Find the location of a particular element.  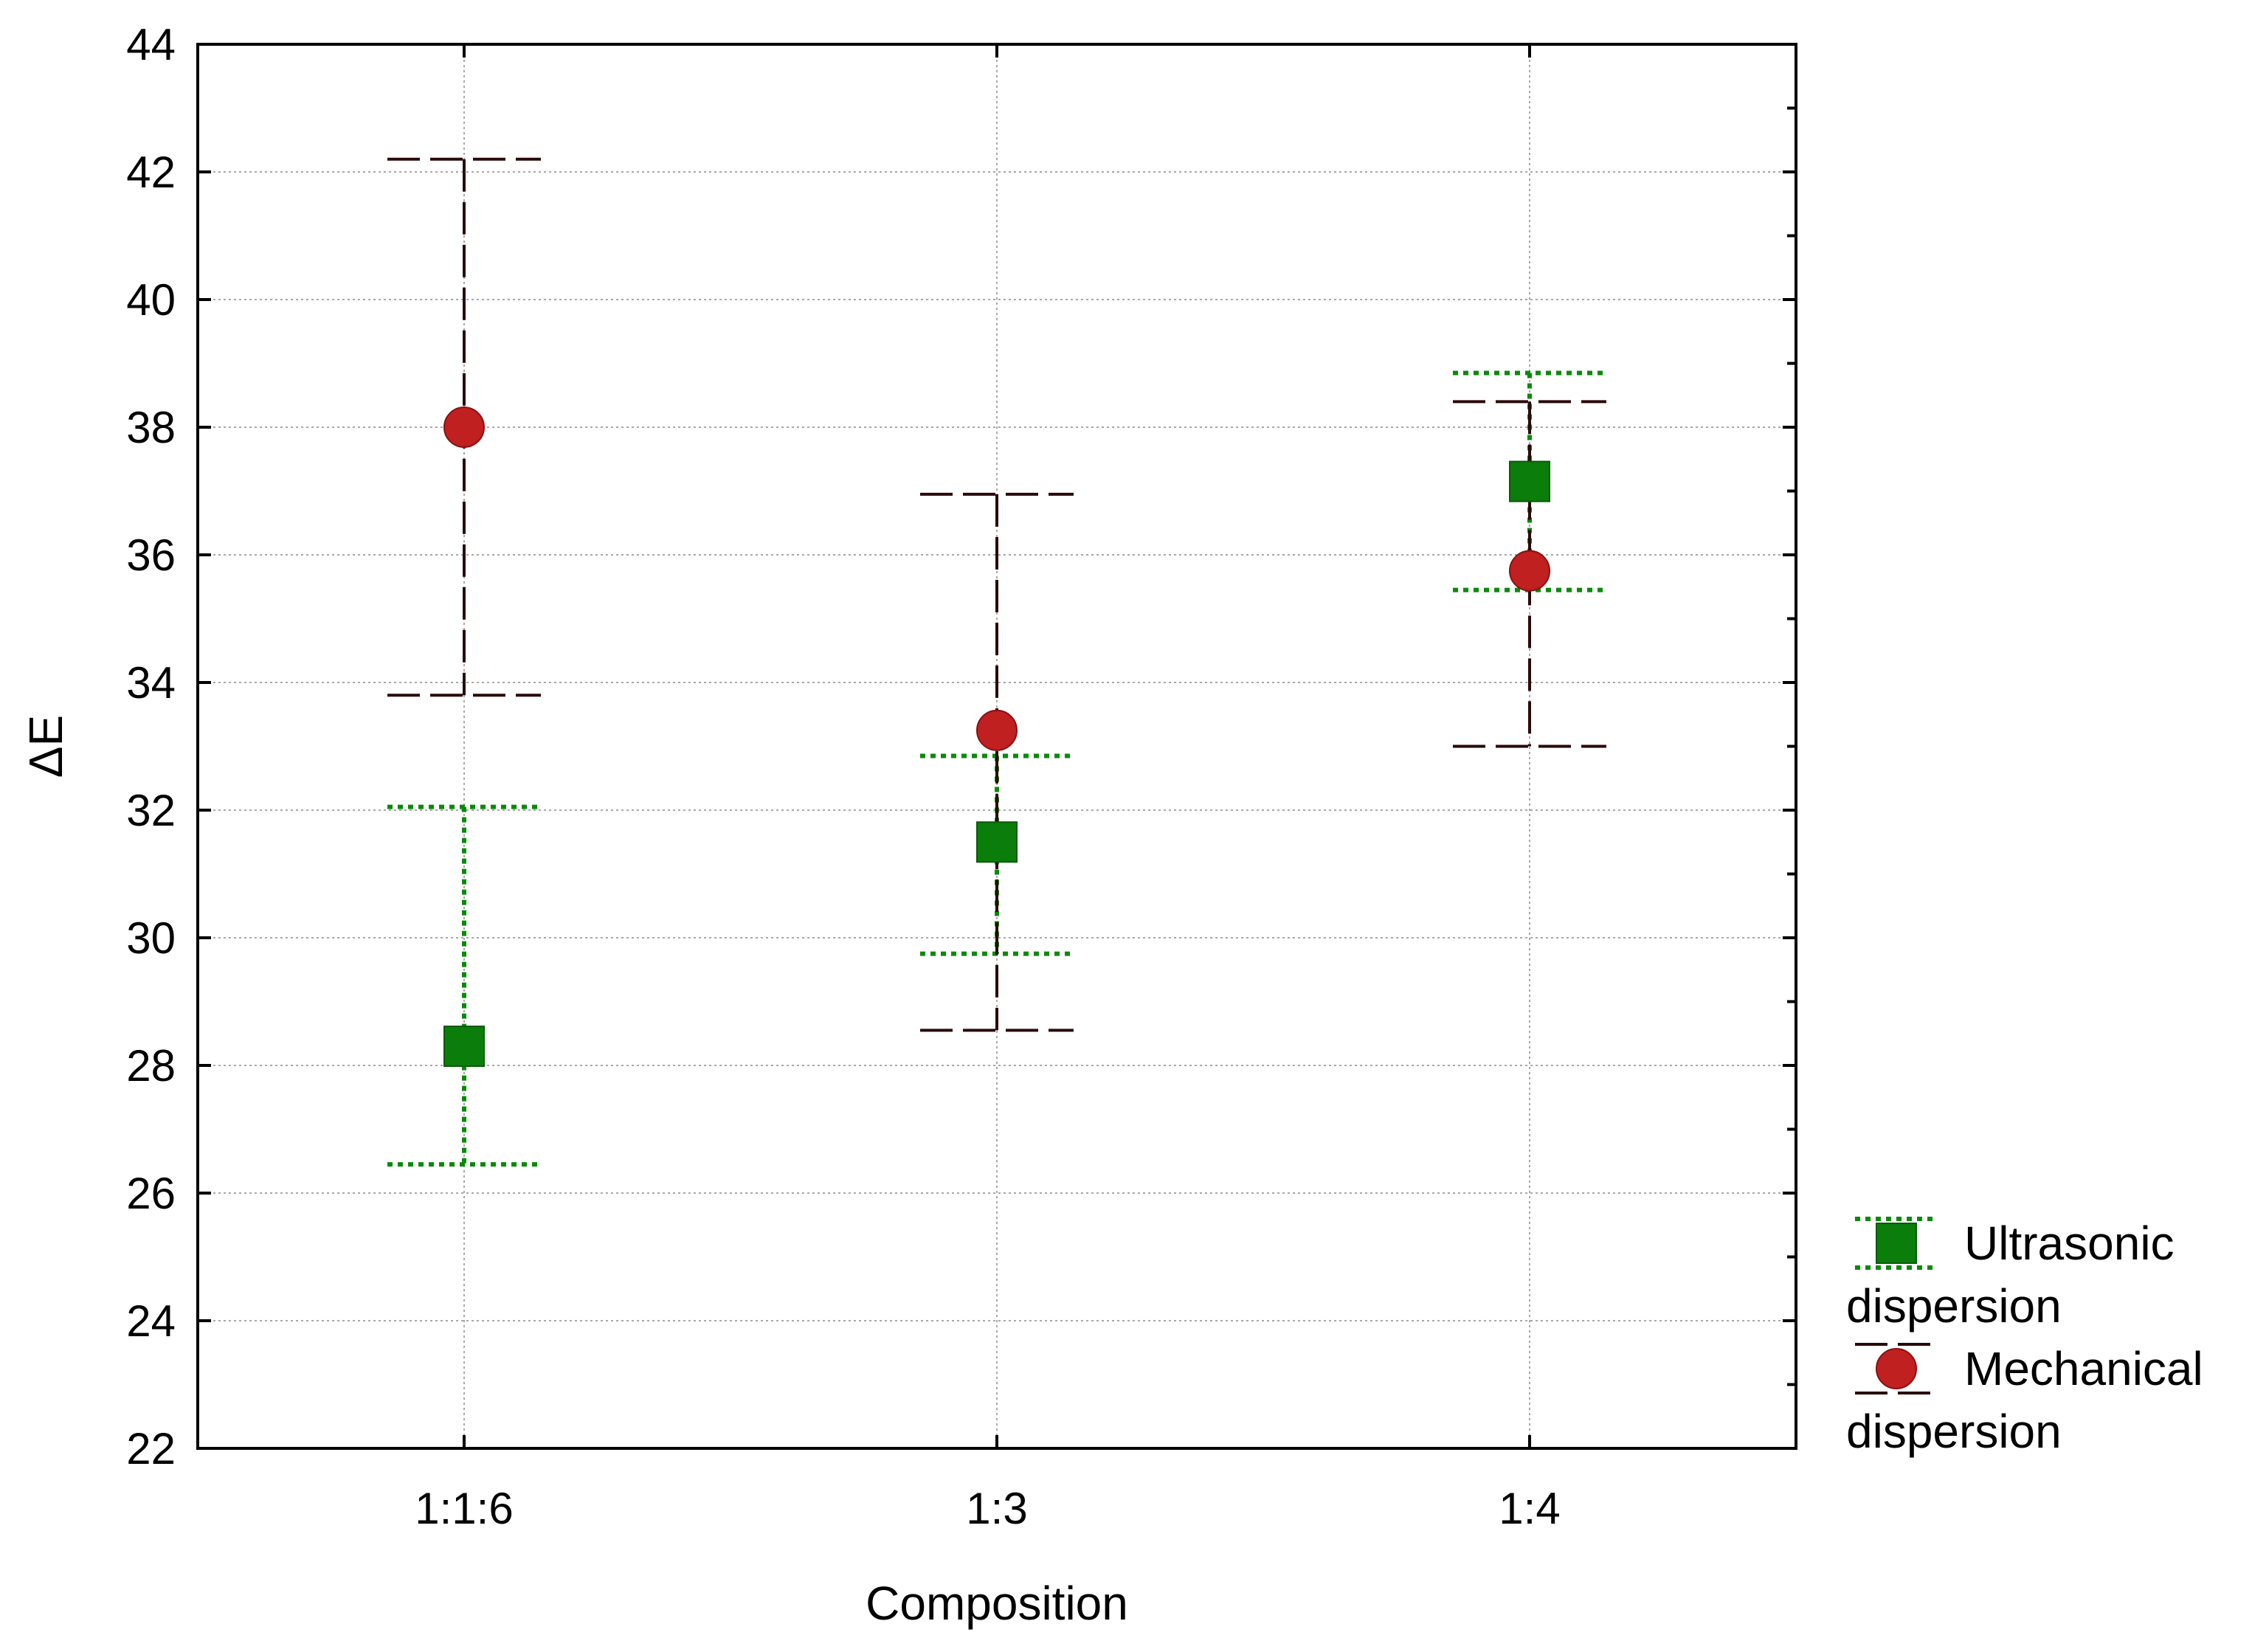

y-tick-label: 40 is located at coordinates (151, 300).